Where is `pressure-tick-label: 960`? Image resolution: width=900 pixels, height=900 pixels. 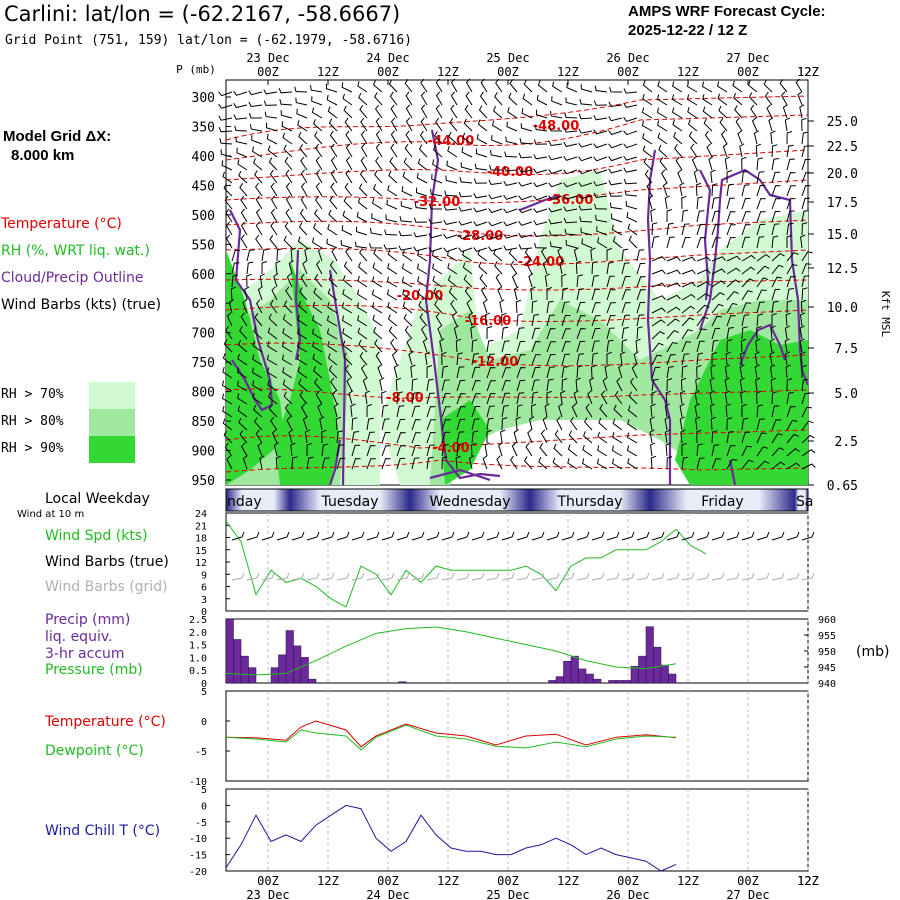 pressure-tick-label: 960 is located at coordinates (827, 620).